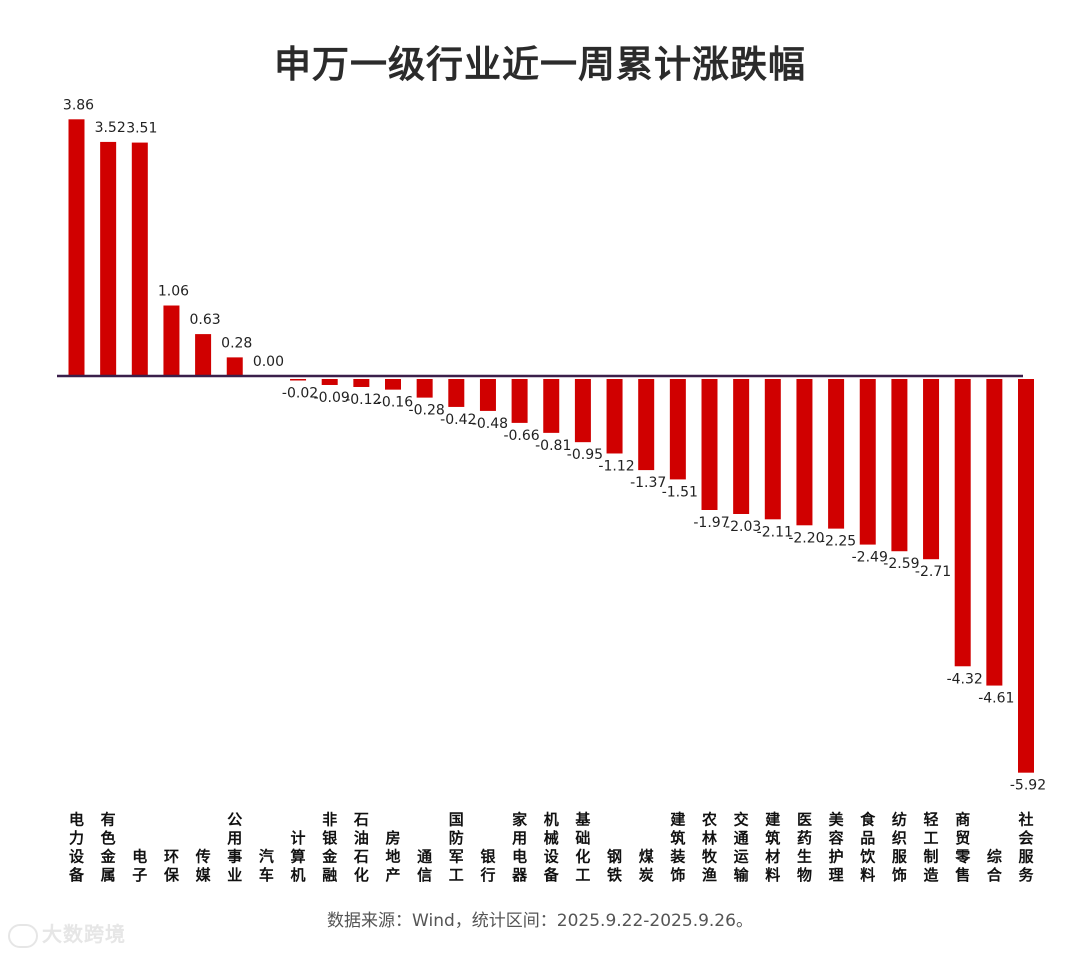 Image resolution: width=1080 pixels, height=953 pixels. I want to click on bar-电力设备, so click(76, 247).